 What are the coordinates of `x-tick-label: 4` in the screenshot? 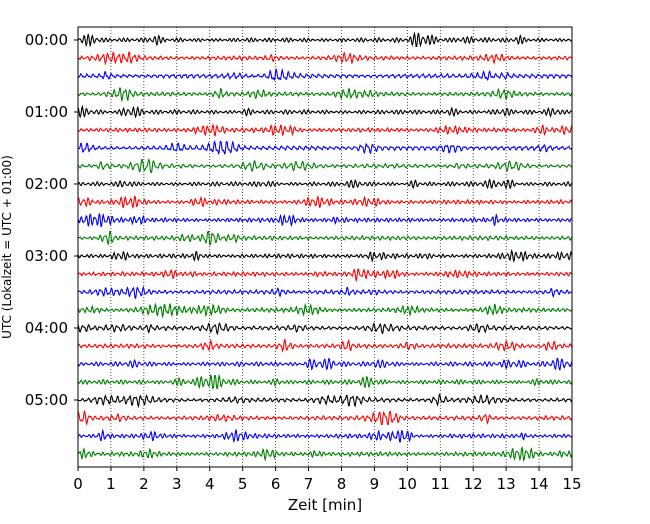 It's located at (210, 484).